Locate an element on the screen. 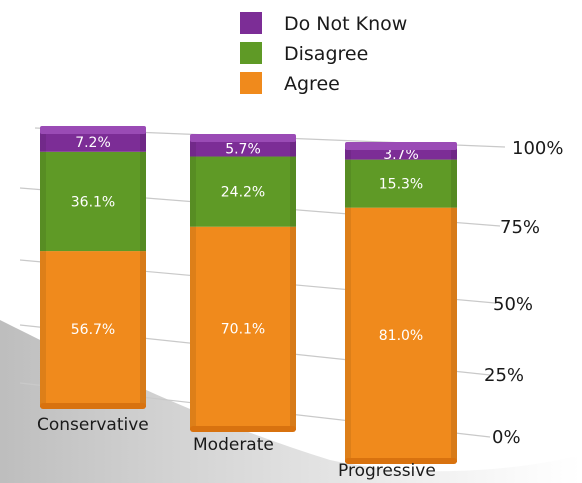  bar-moderate: 70.1% 24.2% 5.7% is located at coordinates (243, 283).